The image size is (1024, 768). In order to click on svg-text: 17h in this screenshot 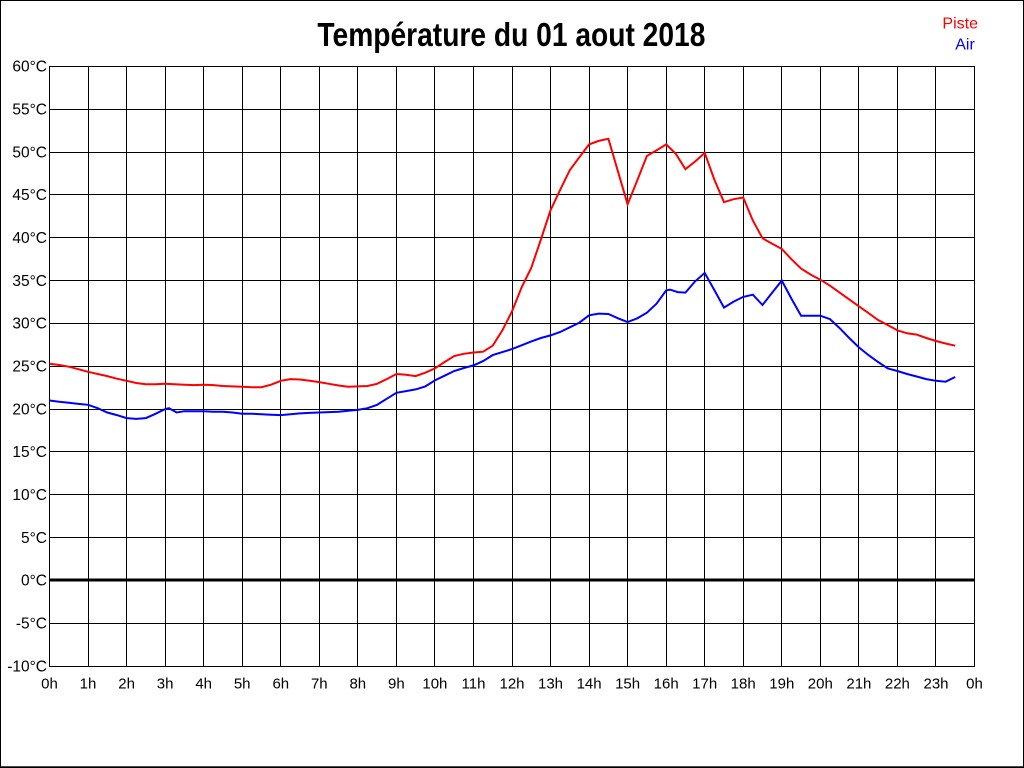, I will do `click(704, 684)`.